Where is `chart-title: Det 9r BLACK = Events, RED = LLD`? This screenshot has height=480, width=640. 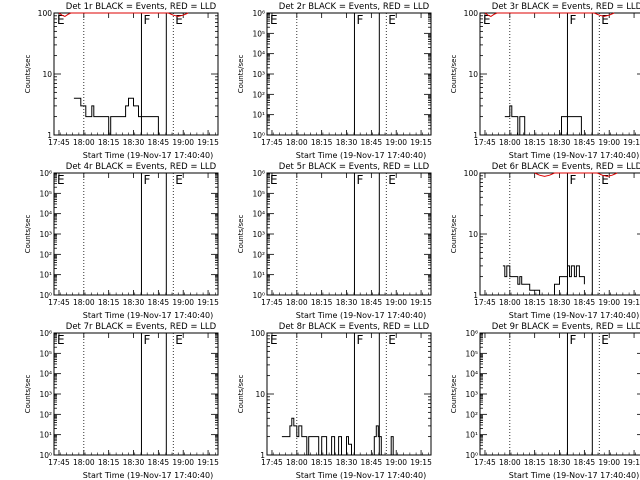 chart-title: Det 9r BLACK = Events, RED = LLD is located at coordinates (566, 327).